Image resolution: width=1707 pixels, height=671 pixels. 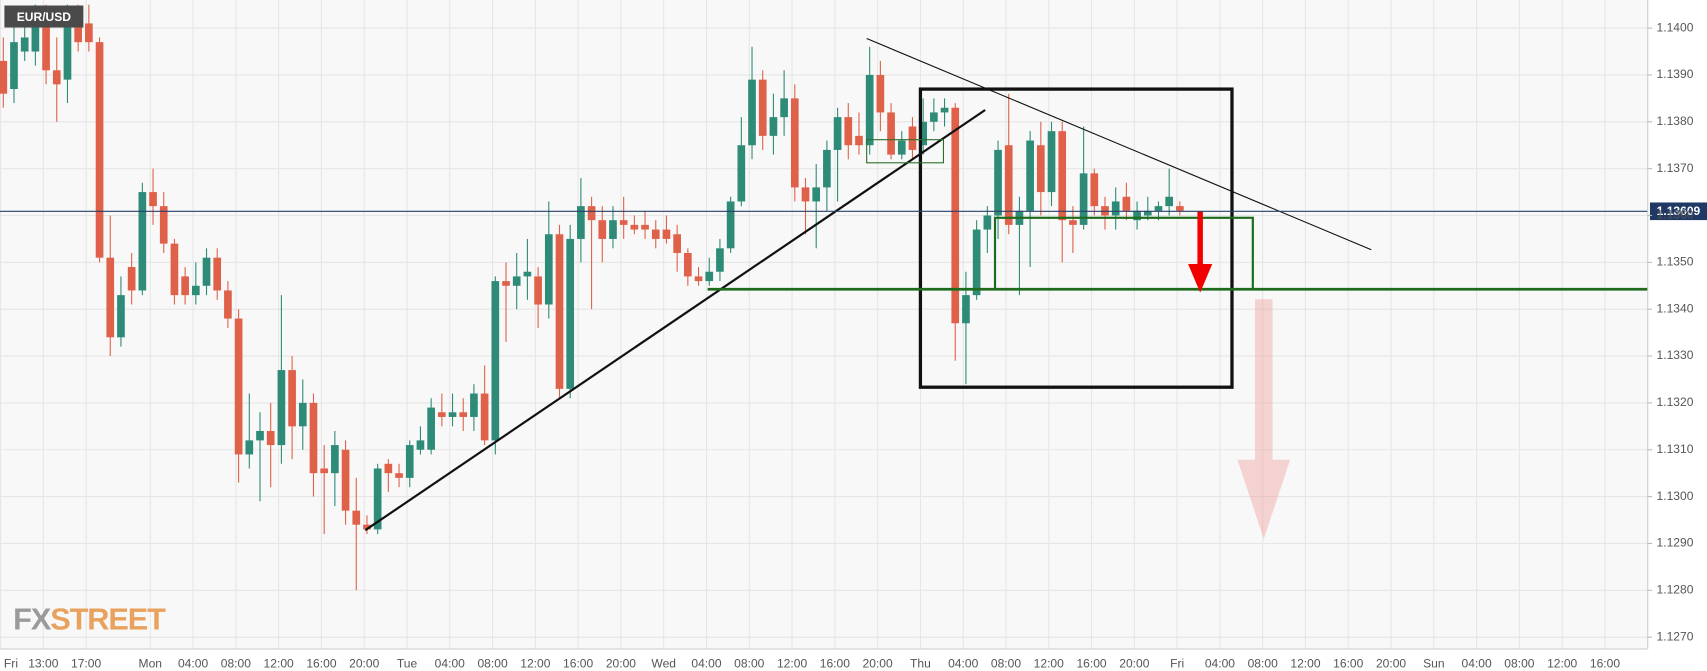 I want to click on y-tick-label: 1.1380, so click(x=1675, y=121).